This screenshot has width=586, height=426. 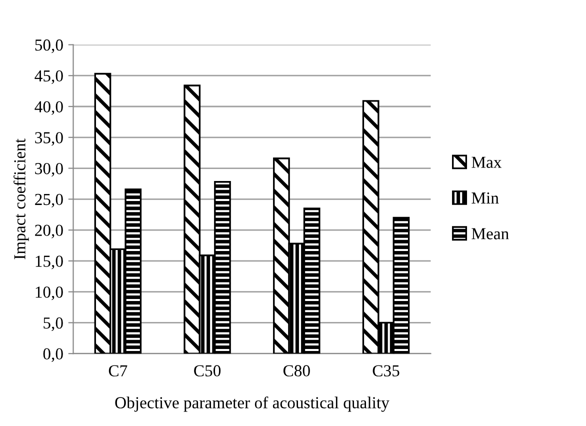 I want to click on x-axis-title: Objective parameter of acoustical quality, so click(x=252, y=404).